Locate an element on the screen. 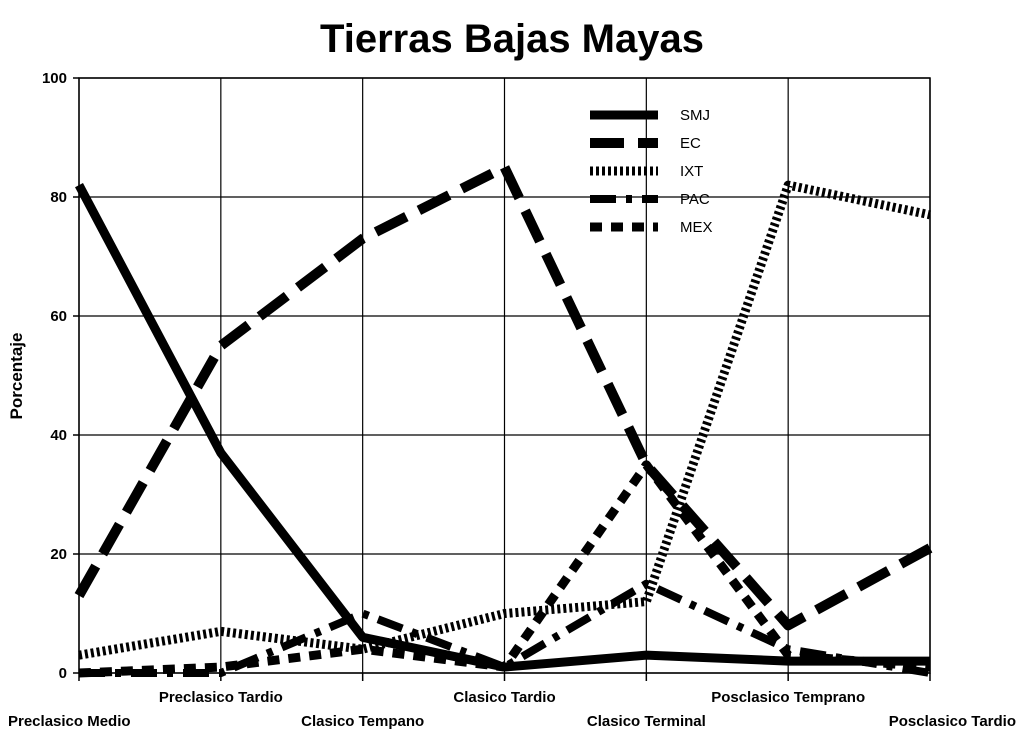 Image resolution: width=1024 pixels, height=748 pixels. x-tick-label: Clasico Tardio is located at coordinates (504, 697).